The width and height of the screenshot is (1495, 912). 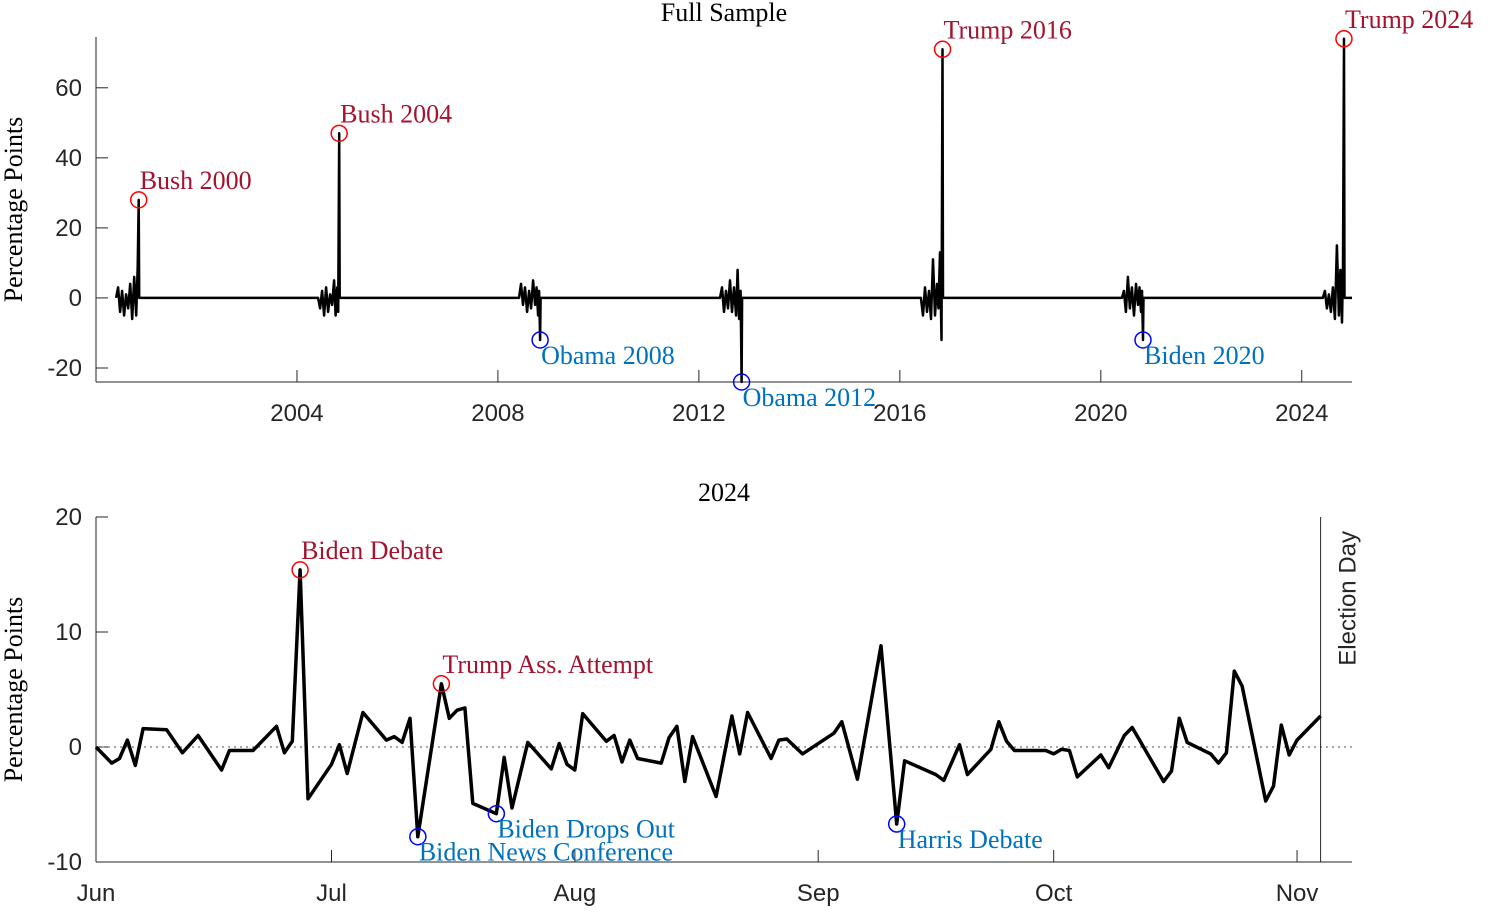 What do you see at coordinates (64, 368) in the screenshot?
I see `y-tick-label: -20` at bounding box center [64, 368].